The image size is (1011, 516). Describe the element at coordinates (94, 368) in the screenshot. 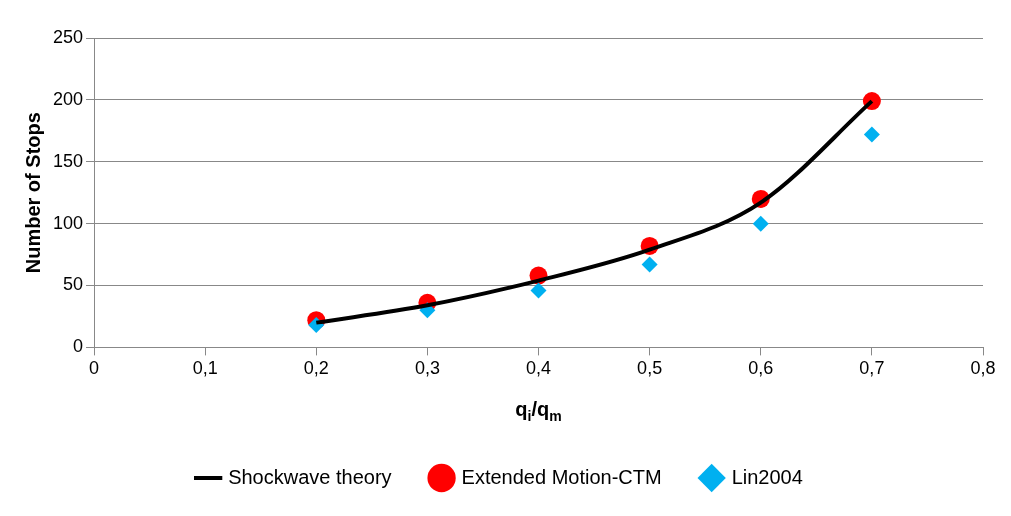

I see `x-tick-label: 0` at that location.